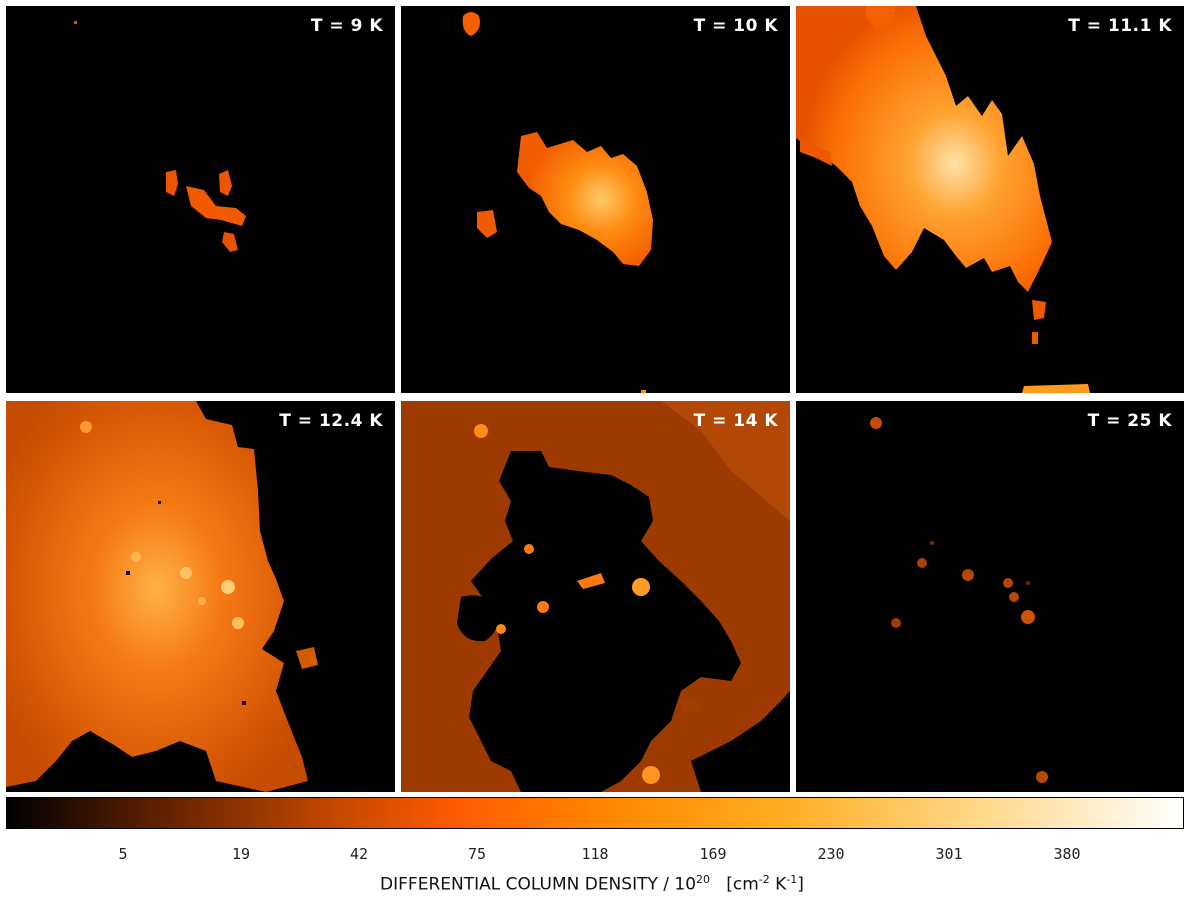  What do you see at coordinates (123, 854) in the screenshot?
I see `colorbar-tick: 5` at bounding box center [123, 854].